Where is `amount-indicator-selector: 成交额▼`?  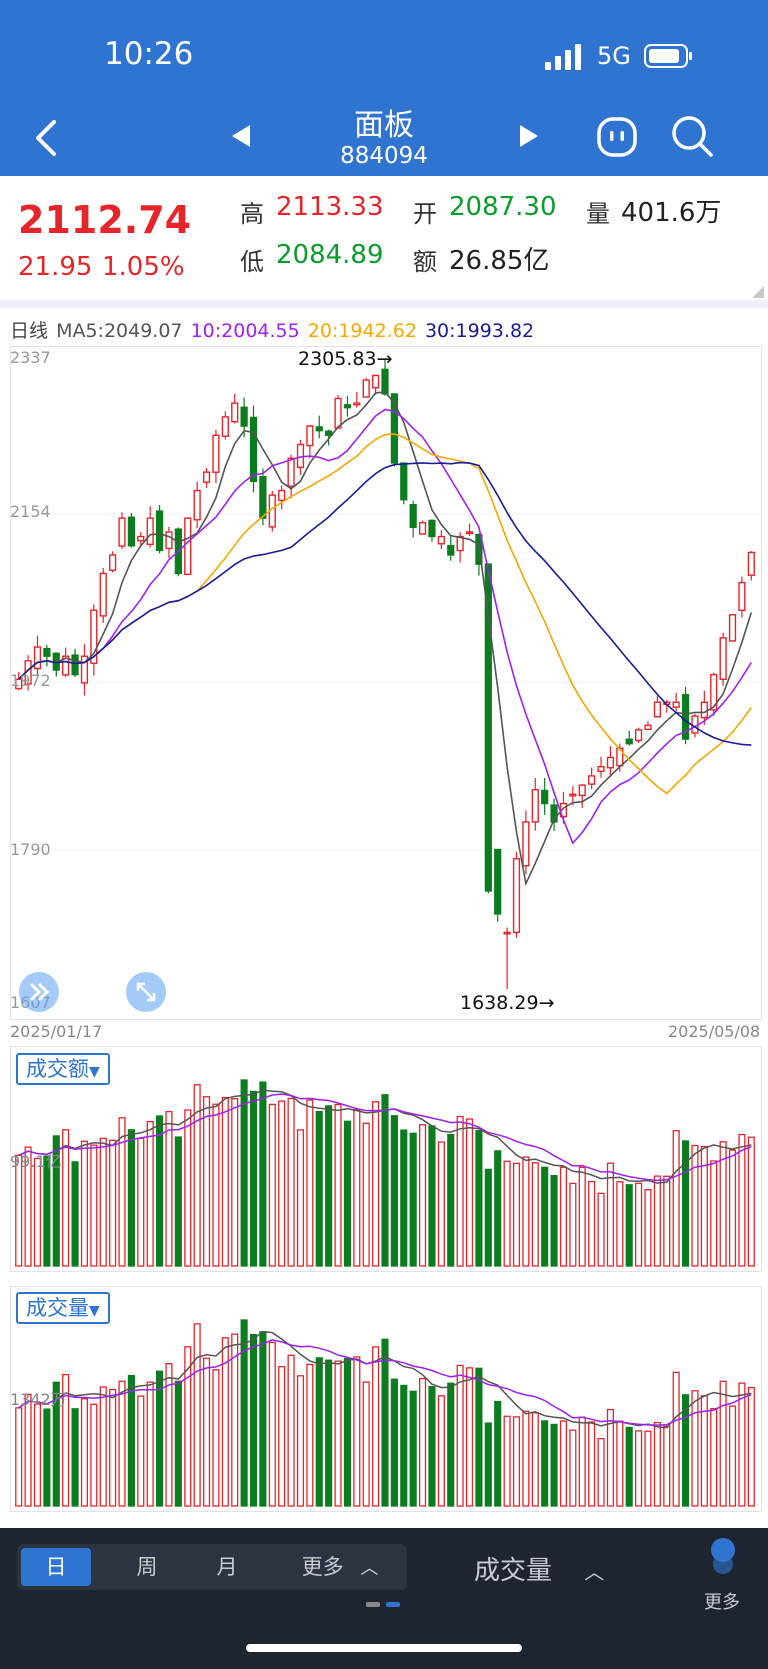
amount-indicator-selector: 成交额▼ is located at coordinates (63, 1069).